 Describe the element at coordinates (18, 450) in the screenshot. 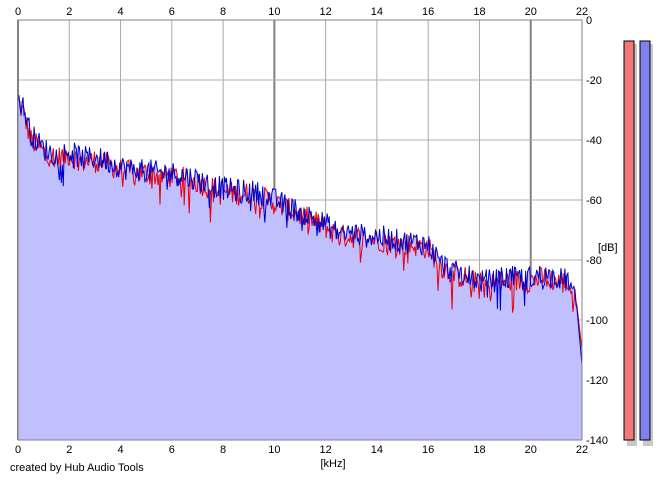

I see `x-tick-label-bottom: 0` at that location.